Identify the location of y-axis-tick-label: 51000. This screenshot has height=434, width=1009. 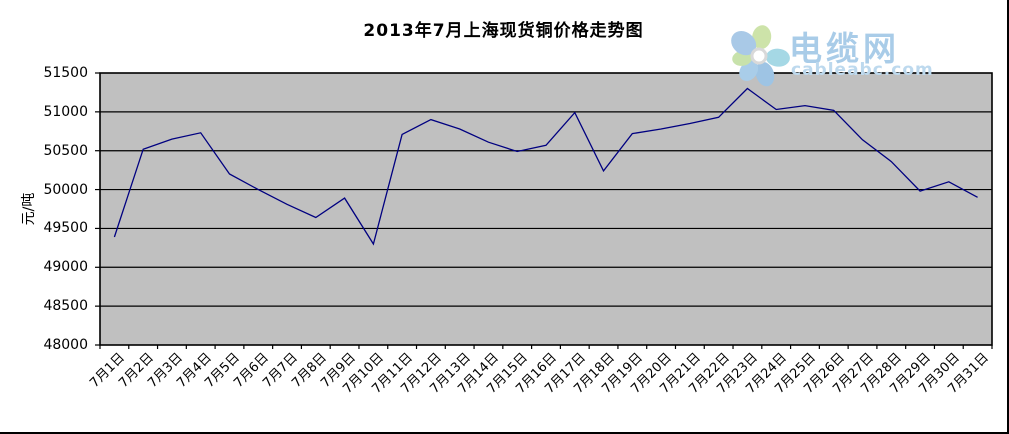
(65, 111).